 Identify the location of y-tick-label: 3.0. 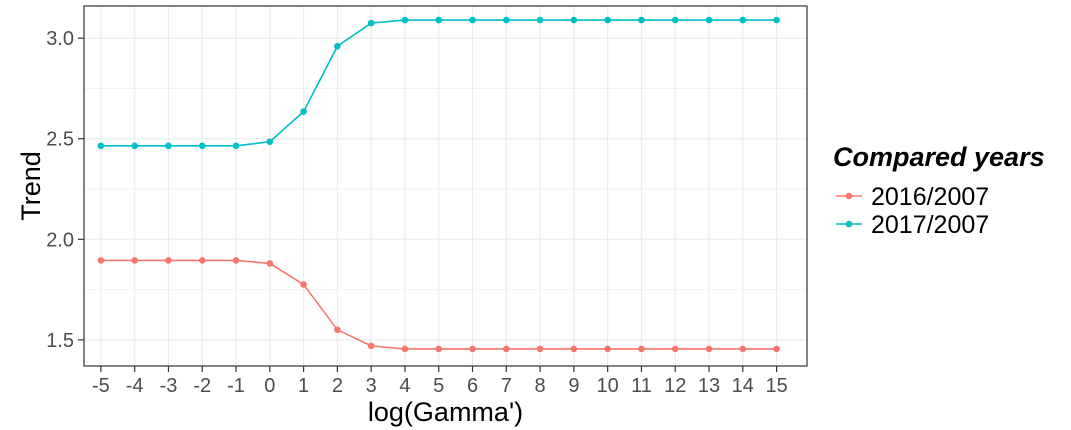
(60, 39).